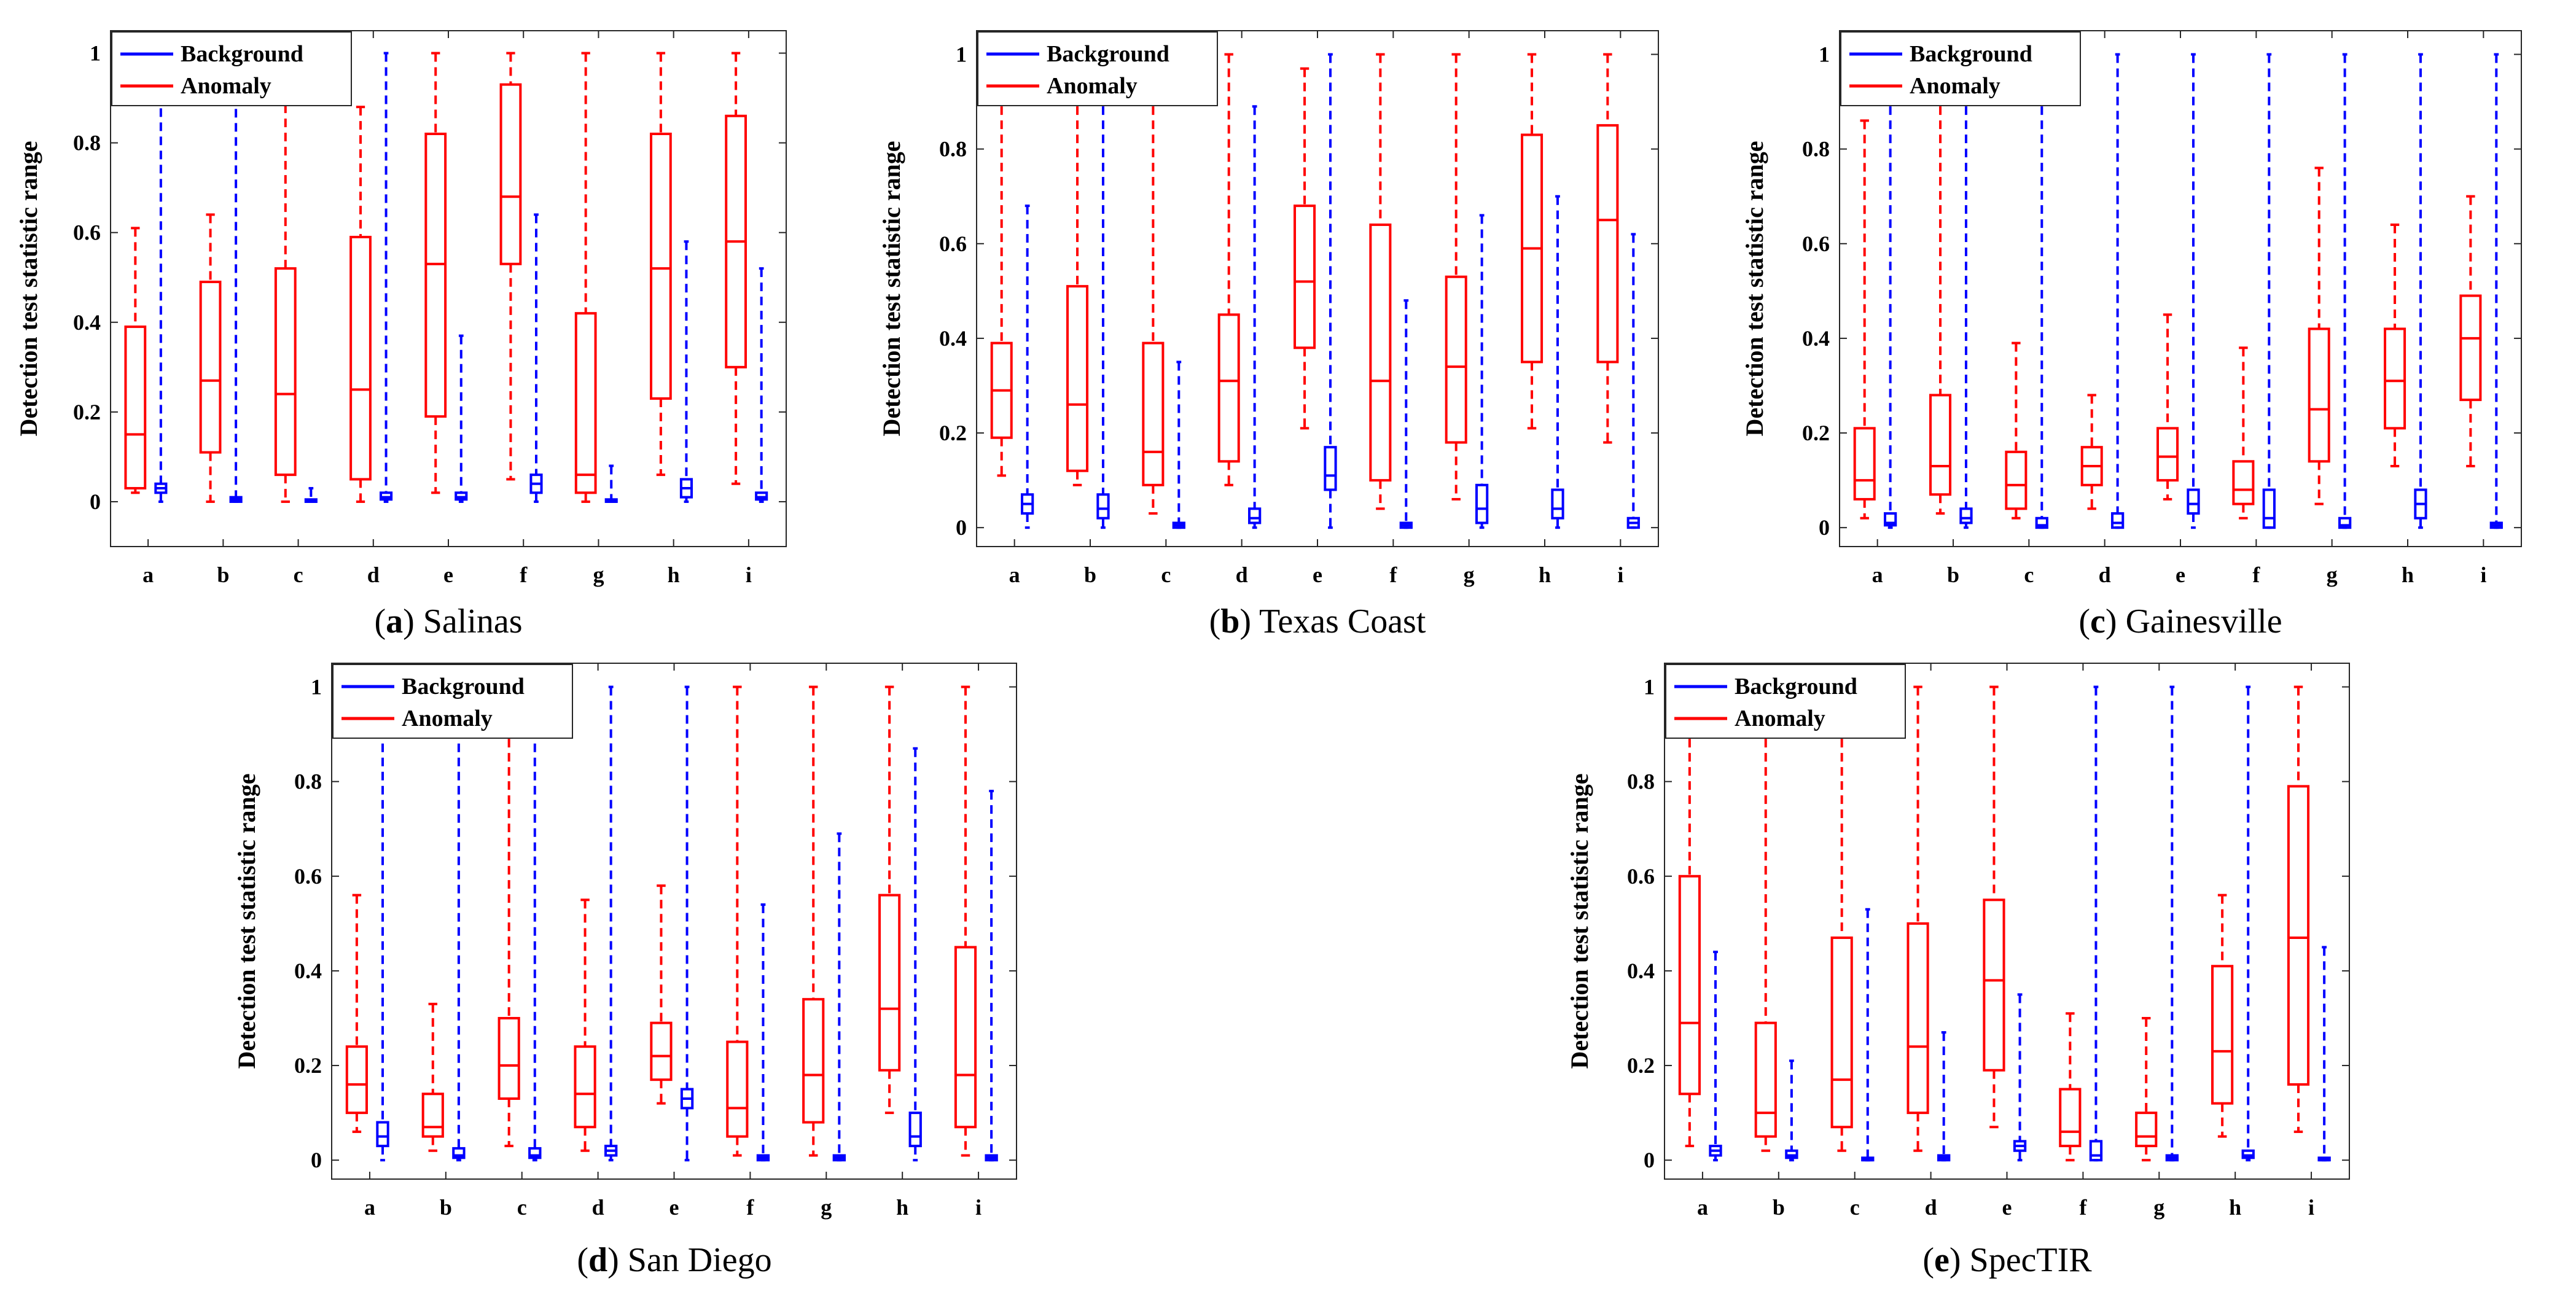 This screenshot has height=1297, width=2576. Describe the element at coordinates (1641, 971) in the screenshot. I see `y-tick-label: 0.4` at that location.